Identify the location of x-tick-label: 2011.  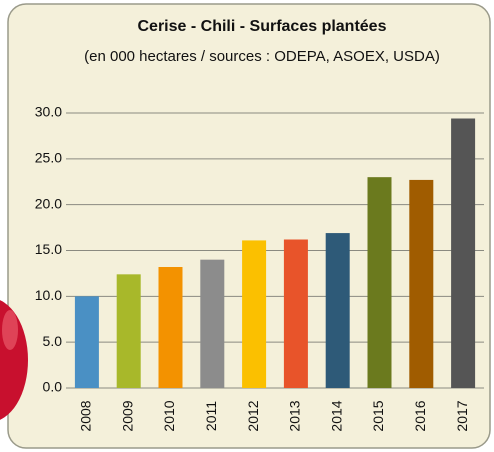
(211, 416).